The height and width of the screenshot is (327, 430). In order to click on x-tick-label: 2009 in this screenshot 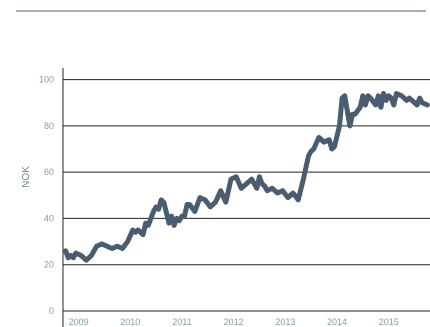, I will do `click(79, 322)`.